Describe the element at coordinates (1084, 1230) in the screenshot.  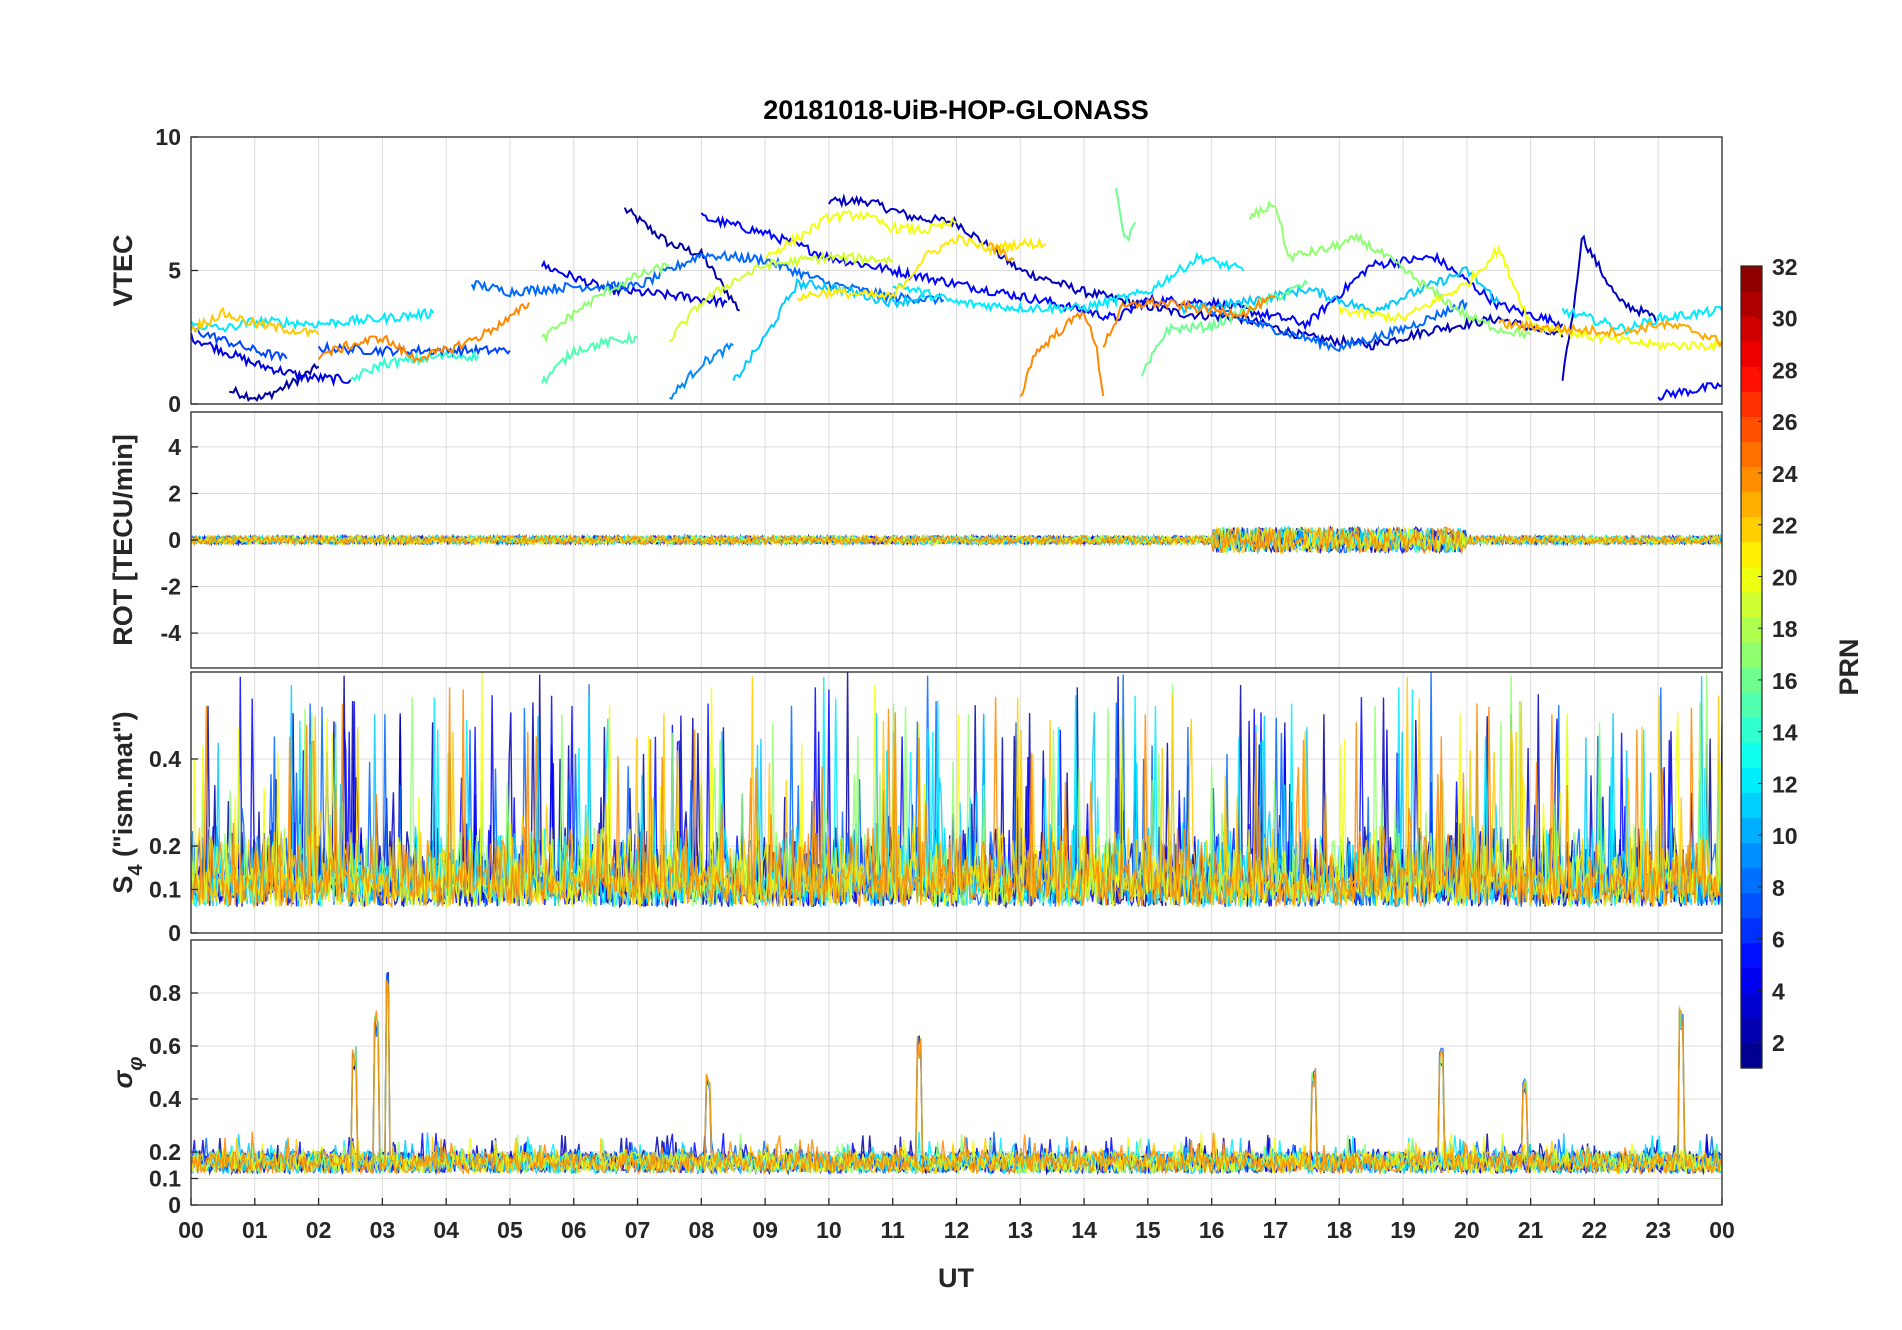
I see `x-tick-label: 14` at that location.